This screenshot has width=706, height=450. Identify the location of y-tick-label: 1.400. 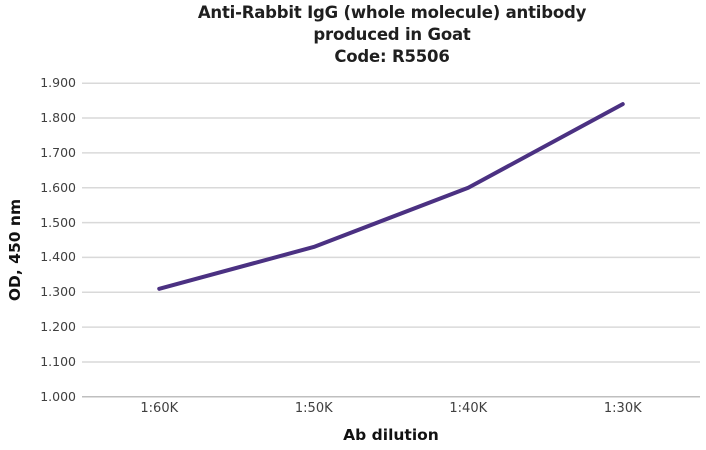
(58, 257).